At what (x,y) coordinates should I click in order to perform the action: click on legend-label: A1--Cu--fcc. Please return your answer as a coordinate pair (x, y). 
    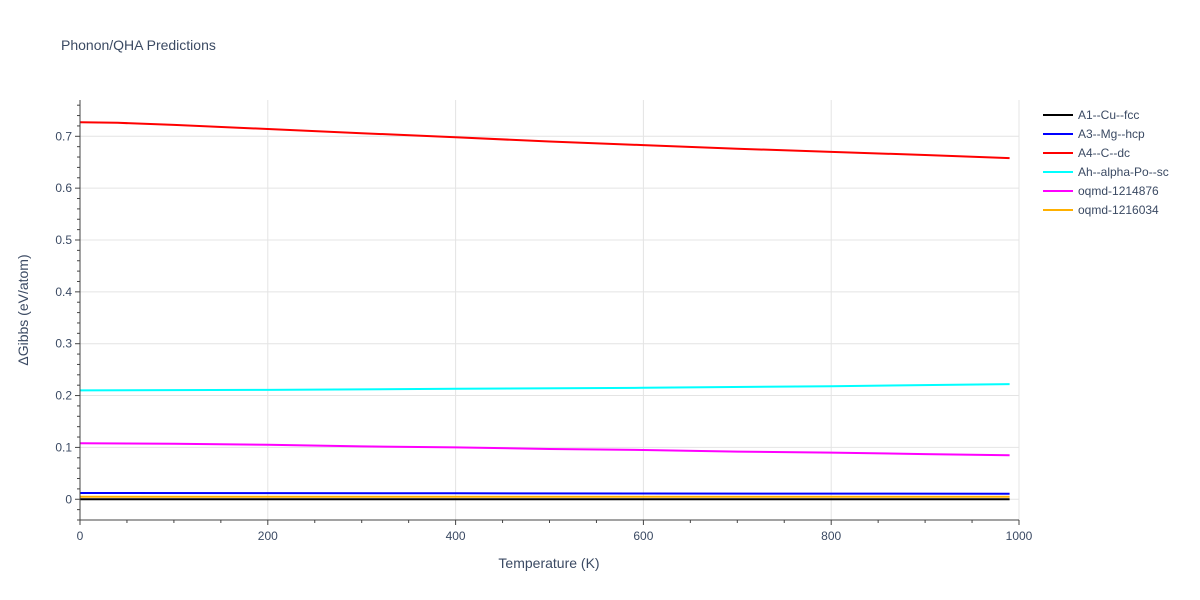
    Looking at the image, I should click on (1108, 115).